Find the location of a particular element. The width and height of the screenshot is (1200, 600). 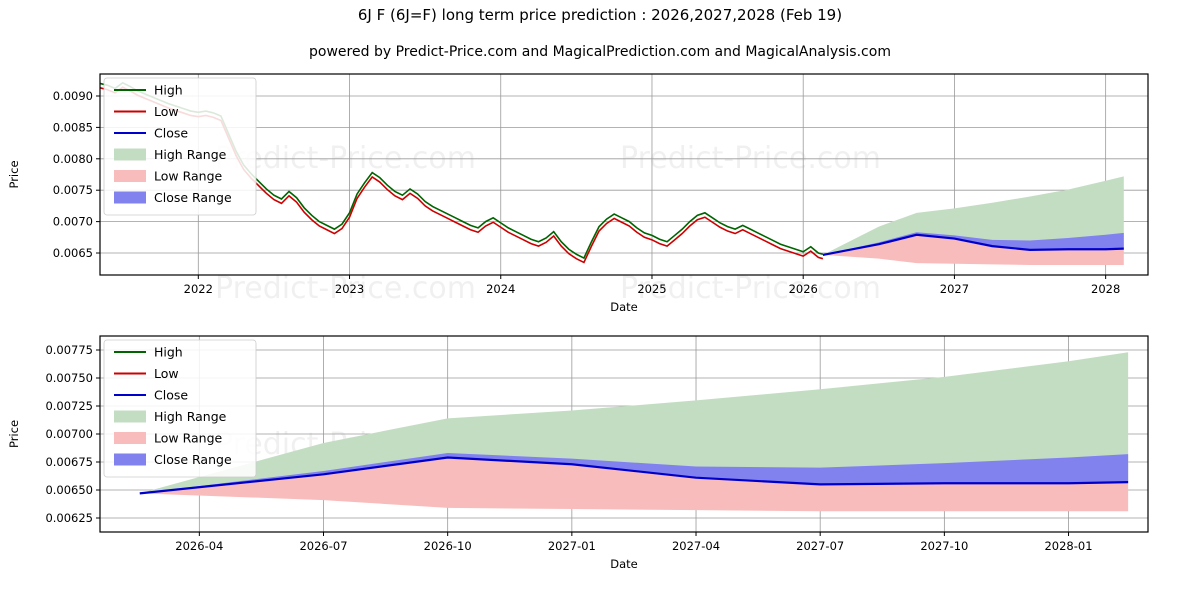

y-axis-tick-label: 0.0090 is located at coordinates (73, 96).